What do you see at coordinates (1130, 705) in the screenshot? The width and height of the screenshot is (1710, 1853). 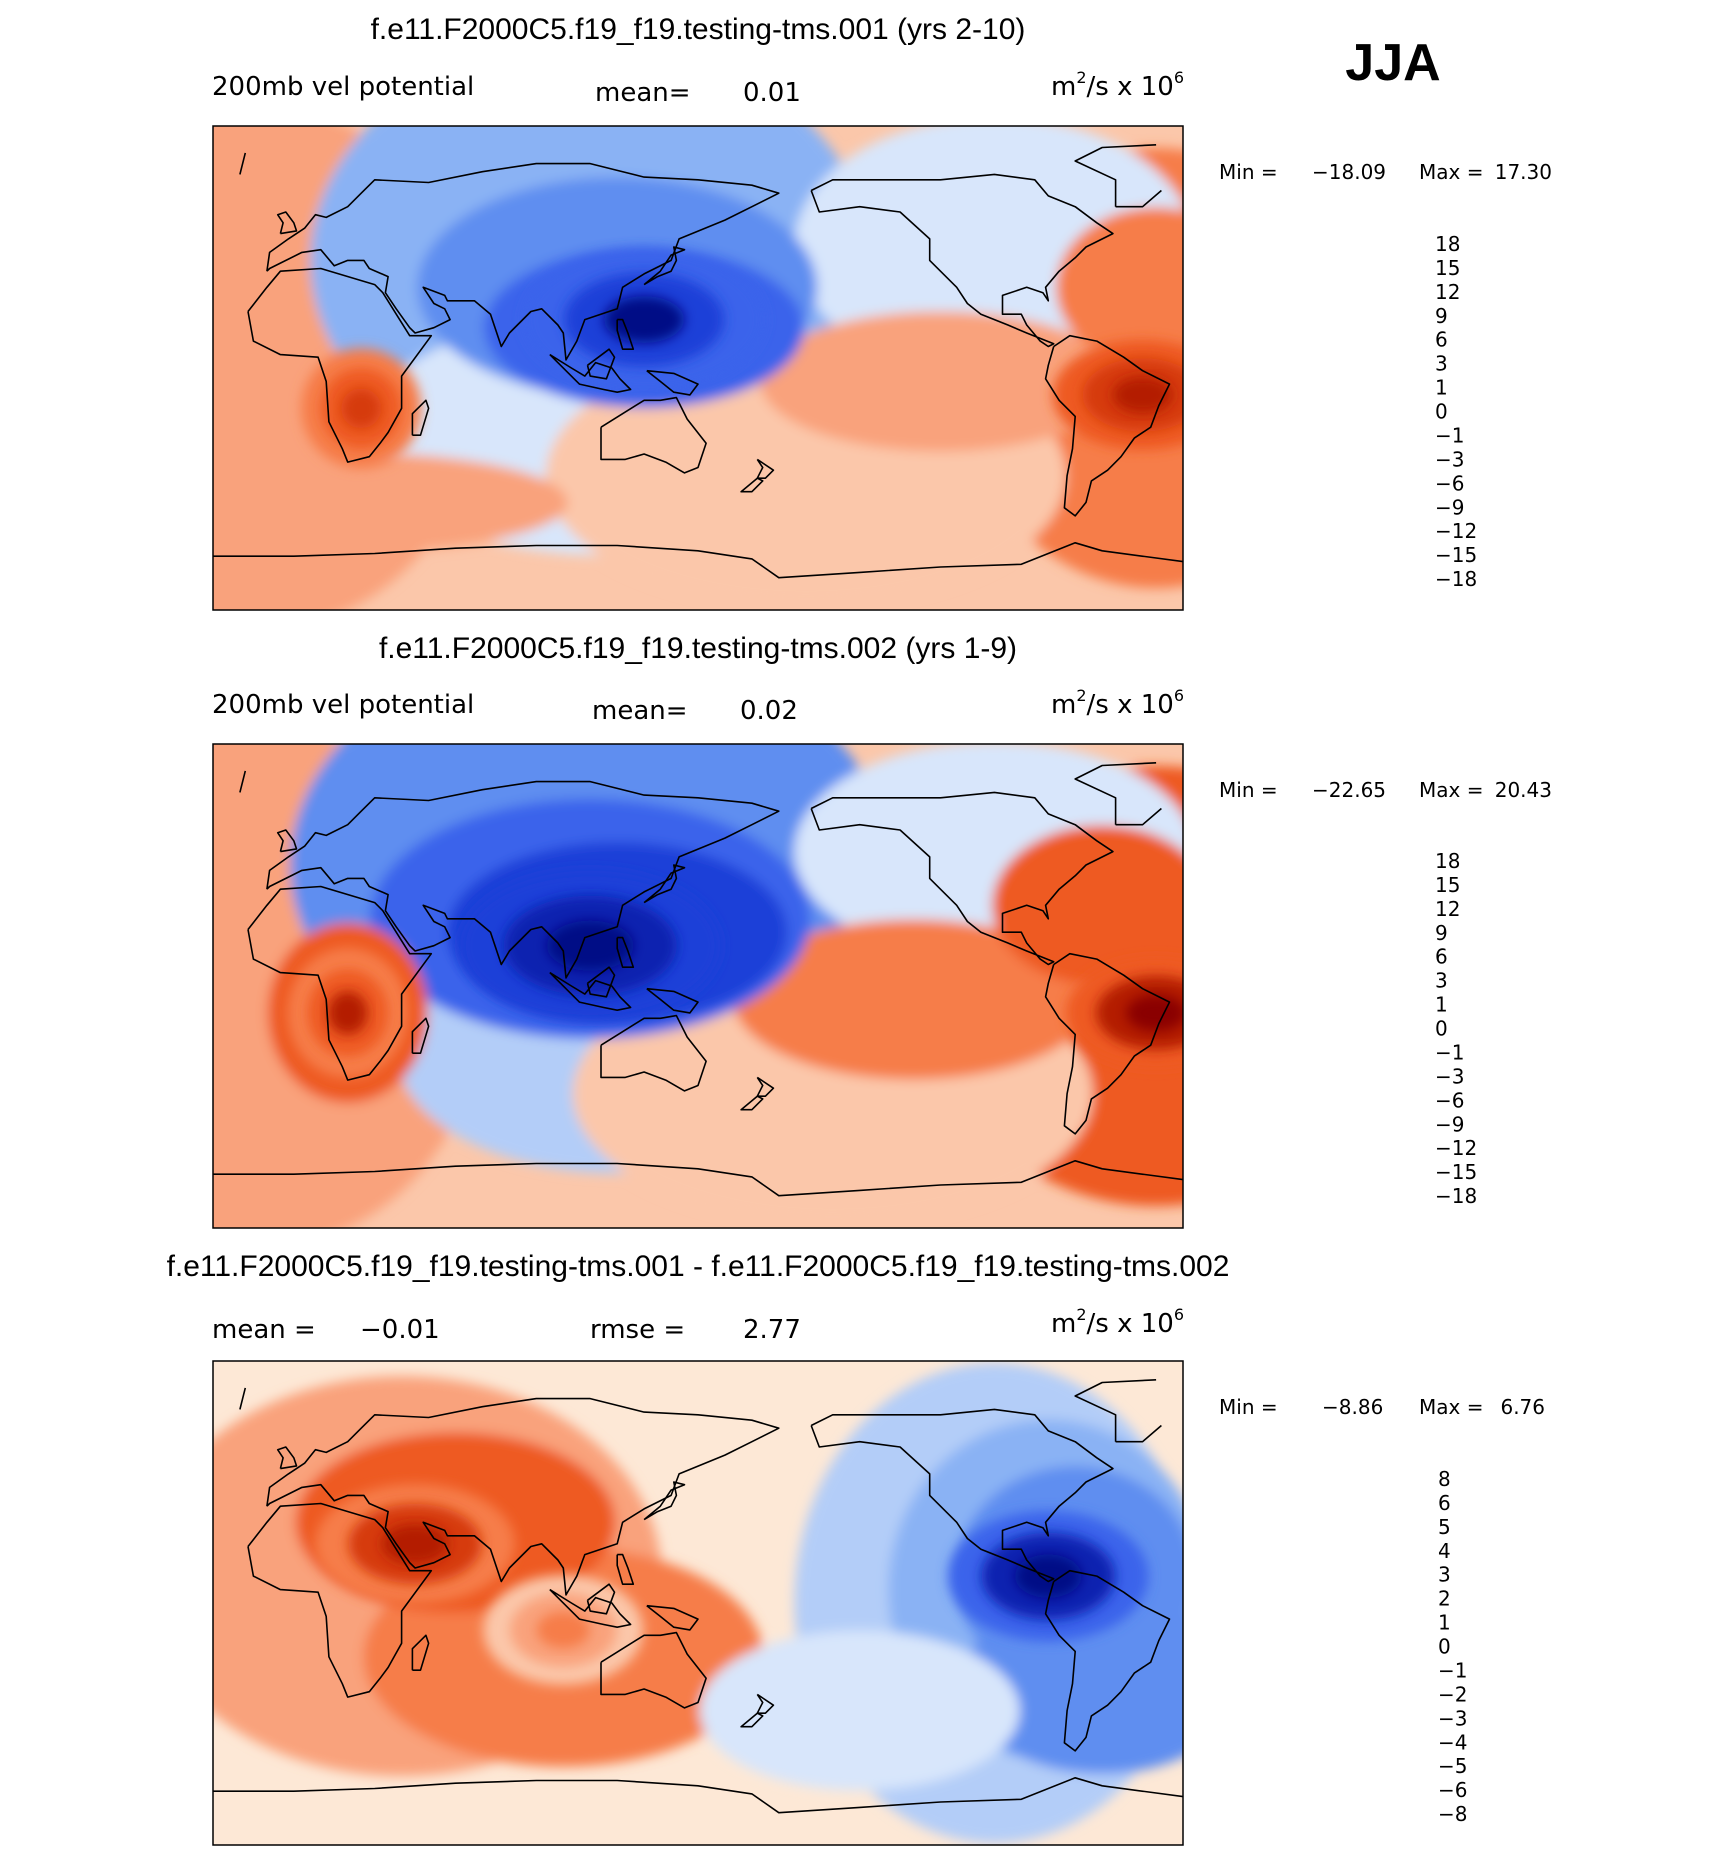 I see `panel-2-units-mid: /s x 10` at bounding box center [1130, 705].